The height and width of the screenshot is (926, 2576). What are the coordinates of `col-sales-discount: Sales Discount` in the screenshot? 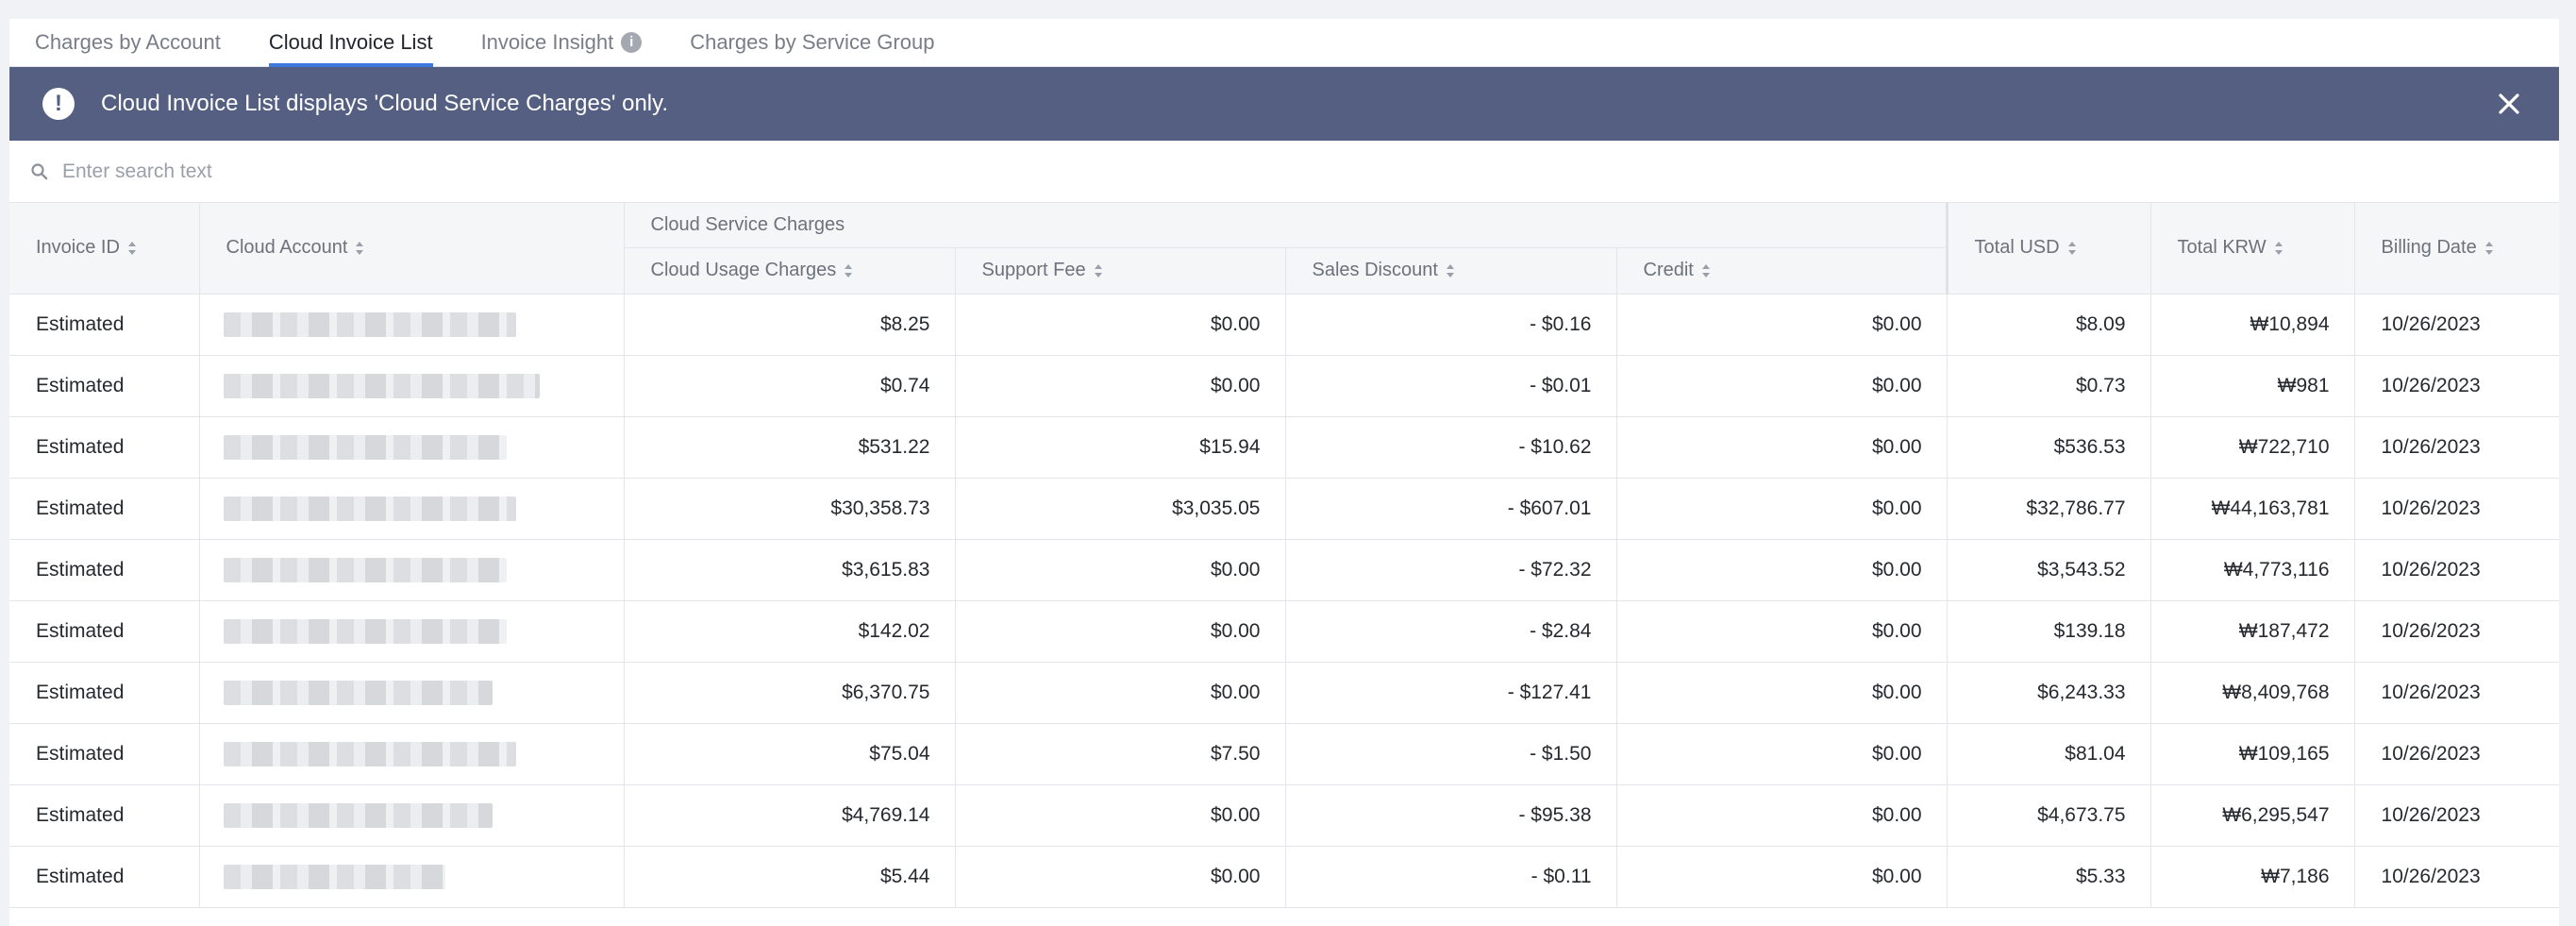 It's located at (1451, 271).